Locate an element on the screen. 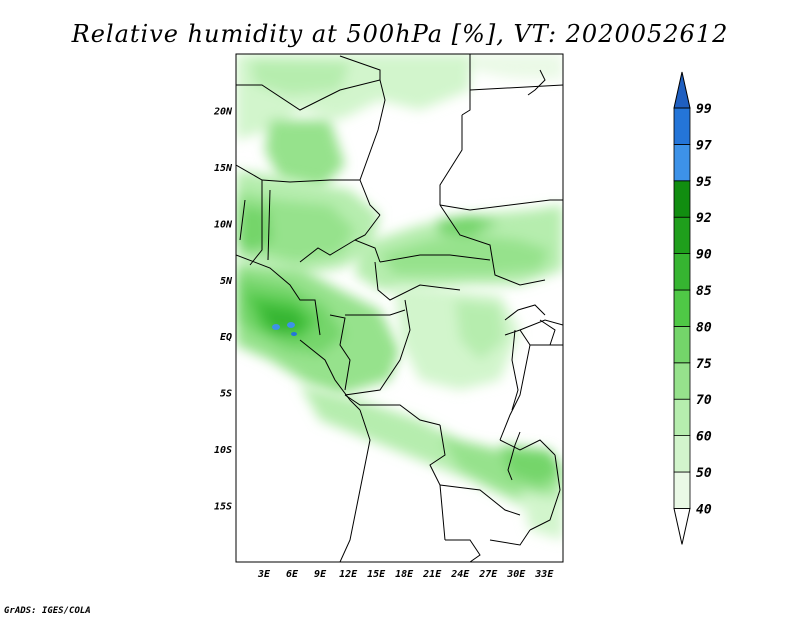 This screenshot has height=618, width=800. humidity-west-region is located at coordinates (308, 222).